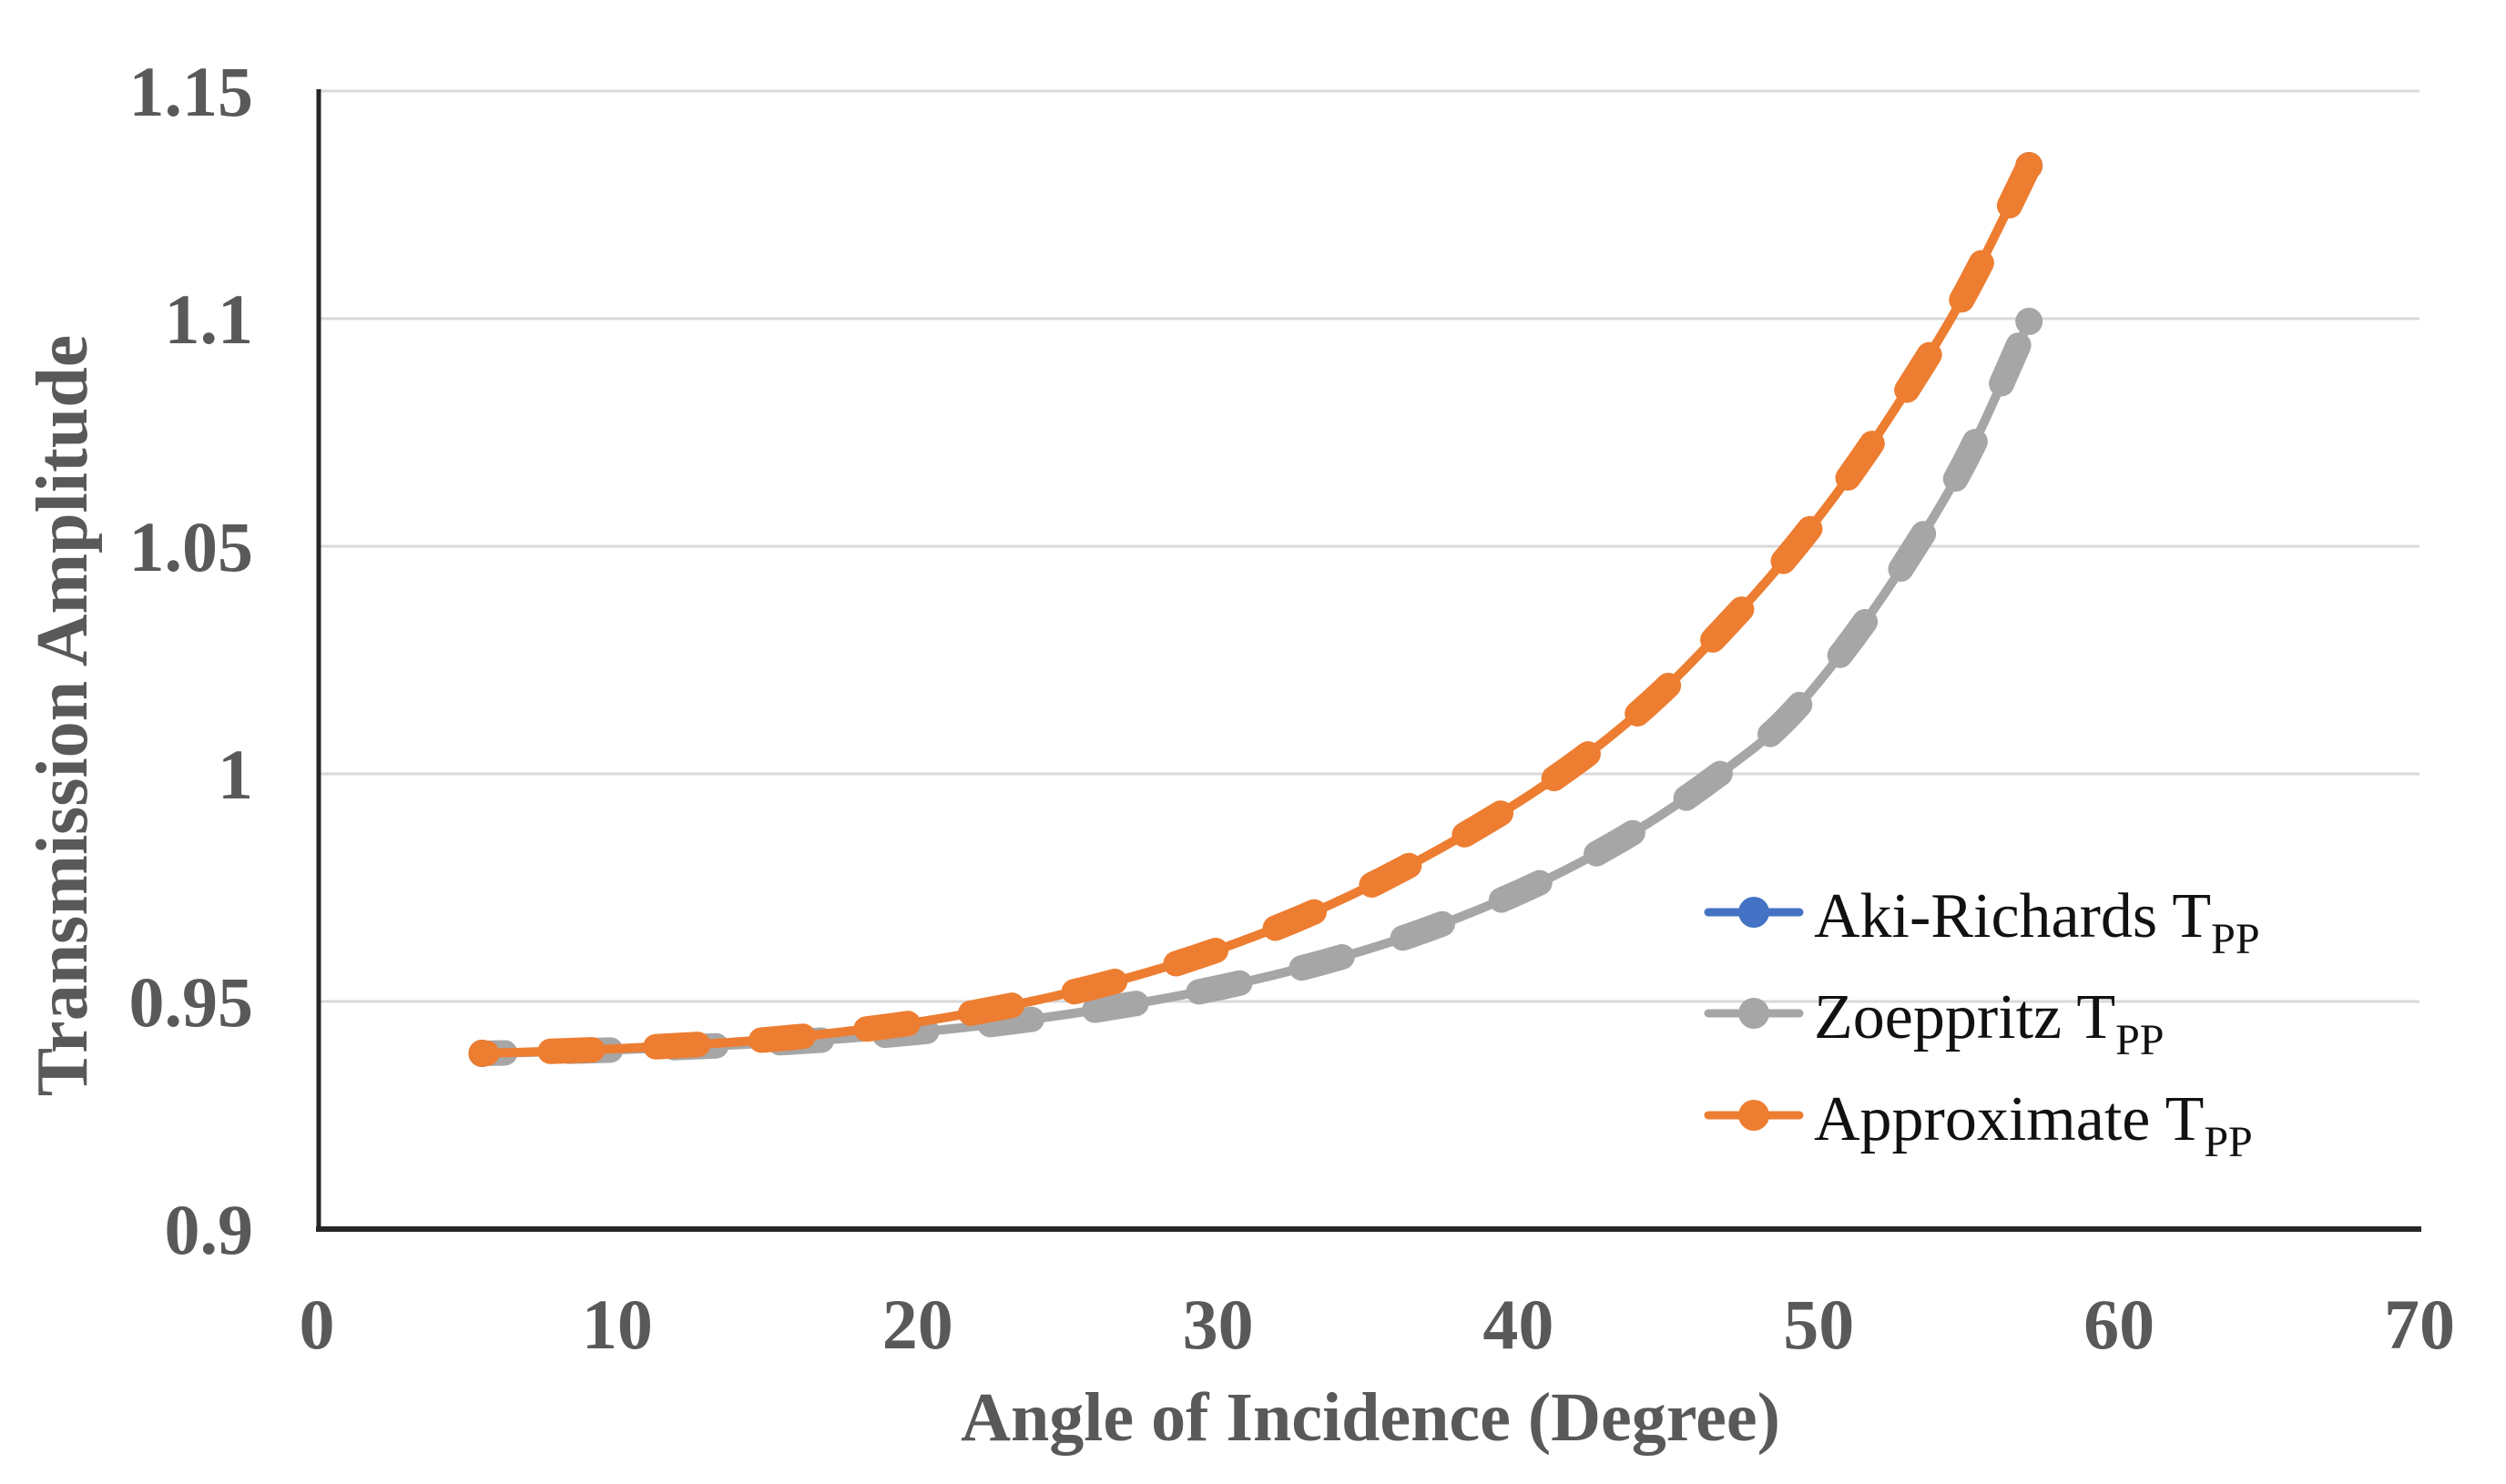 The height and width of the screenshot is (1484, 2506). I want to click on legend-marker-dot-zoeppritz, so click(1753, 1013).